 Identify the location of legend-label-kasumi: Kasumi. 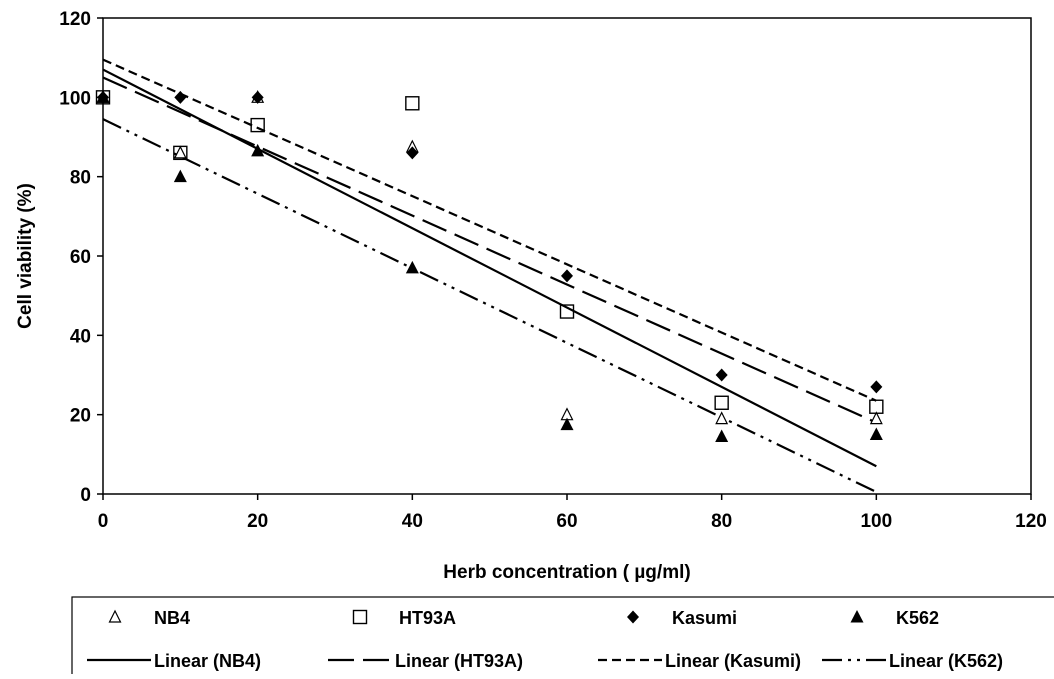
(704, 618).